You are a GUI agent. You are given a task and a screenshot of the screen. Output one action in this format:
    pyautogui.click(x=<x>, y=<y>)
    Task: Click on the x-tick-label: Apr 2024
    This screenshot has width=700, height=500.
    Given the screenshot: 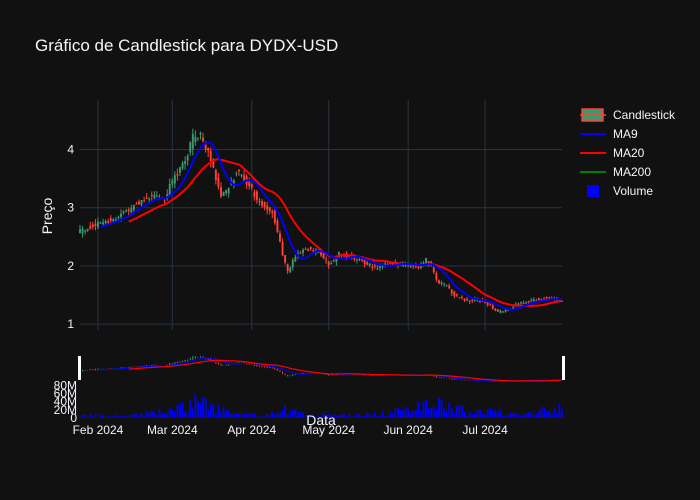 What is the action you would take?
    pyautogui.click(x=251, y=430)
    